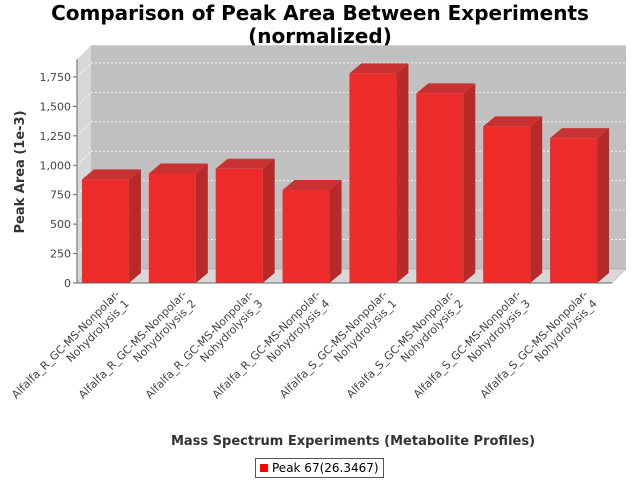 The width and height of the screenshot is (640, 480). I want to click on x-tick-label-line: Alfalfa_R_GC-MS-Nonpolar-, so click(65, 344).